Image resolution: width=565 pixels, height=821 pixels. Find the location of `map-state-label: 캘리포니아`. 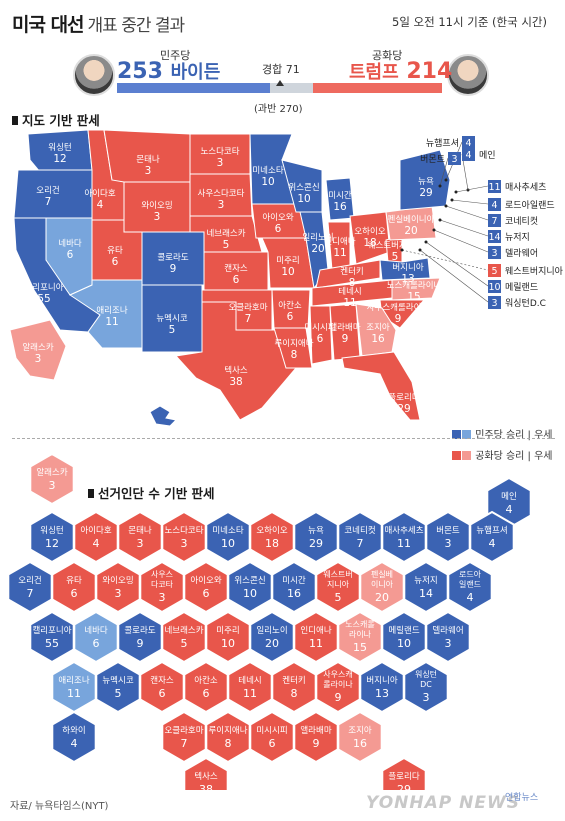

map-state-label: 캘리포니아 is located at coordinates (43, 287).